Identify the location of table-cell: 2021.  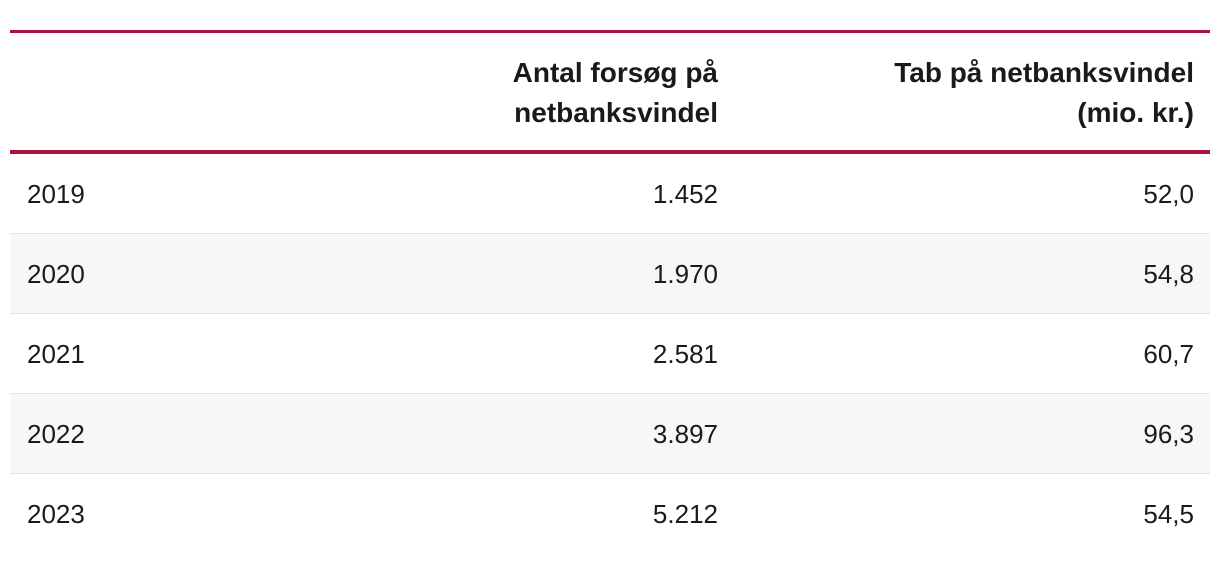
(56, 354).